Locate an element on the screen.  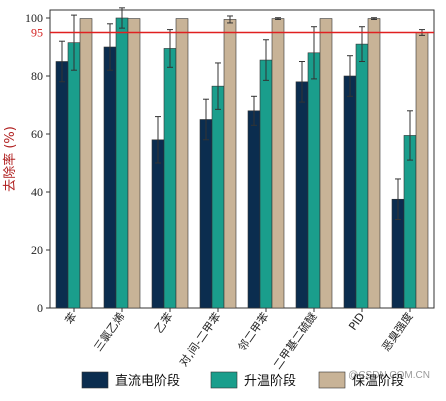
legend-label: 保温阶段 is located at coordinates (378, 381).